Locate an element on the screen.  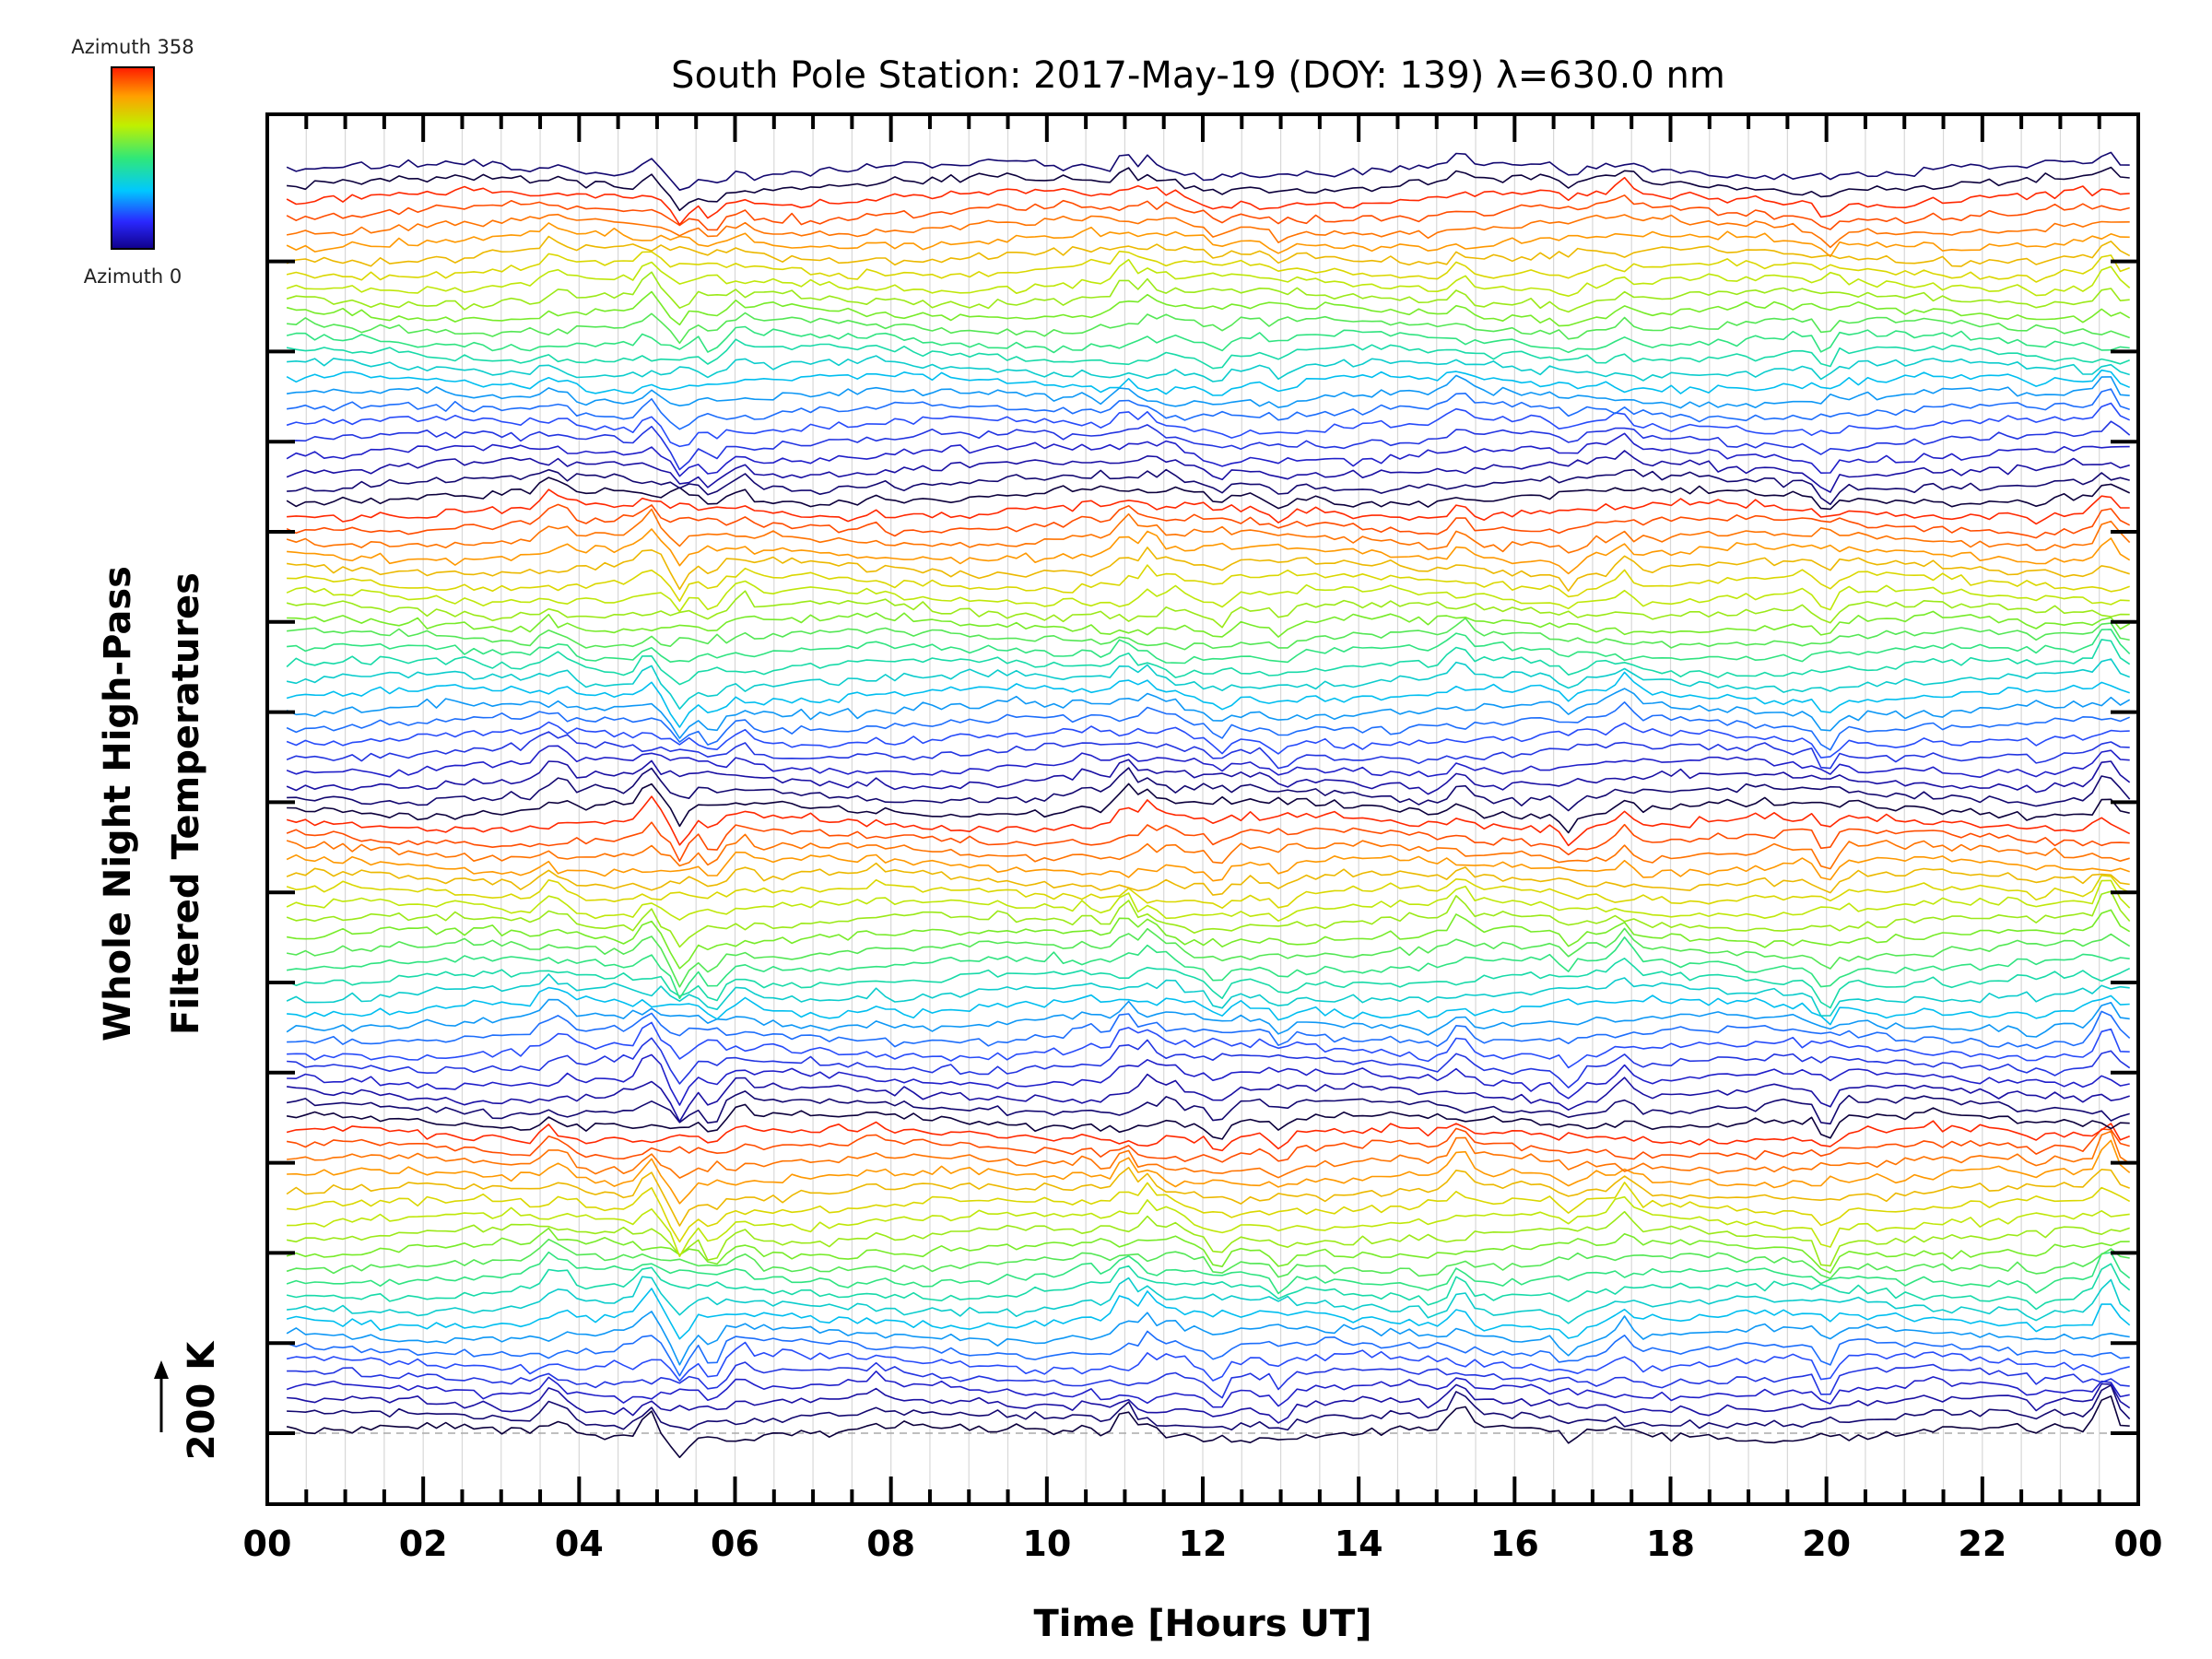
x-tick-label: 04 is located at coordinates (579, 1544).